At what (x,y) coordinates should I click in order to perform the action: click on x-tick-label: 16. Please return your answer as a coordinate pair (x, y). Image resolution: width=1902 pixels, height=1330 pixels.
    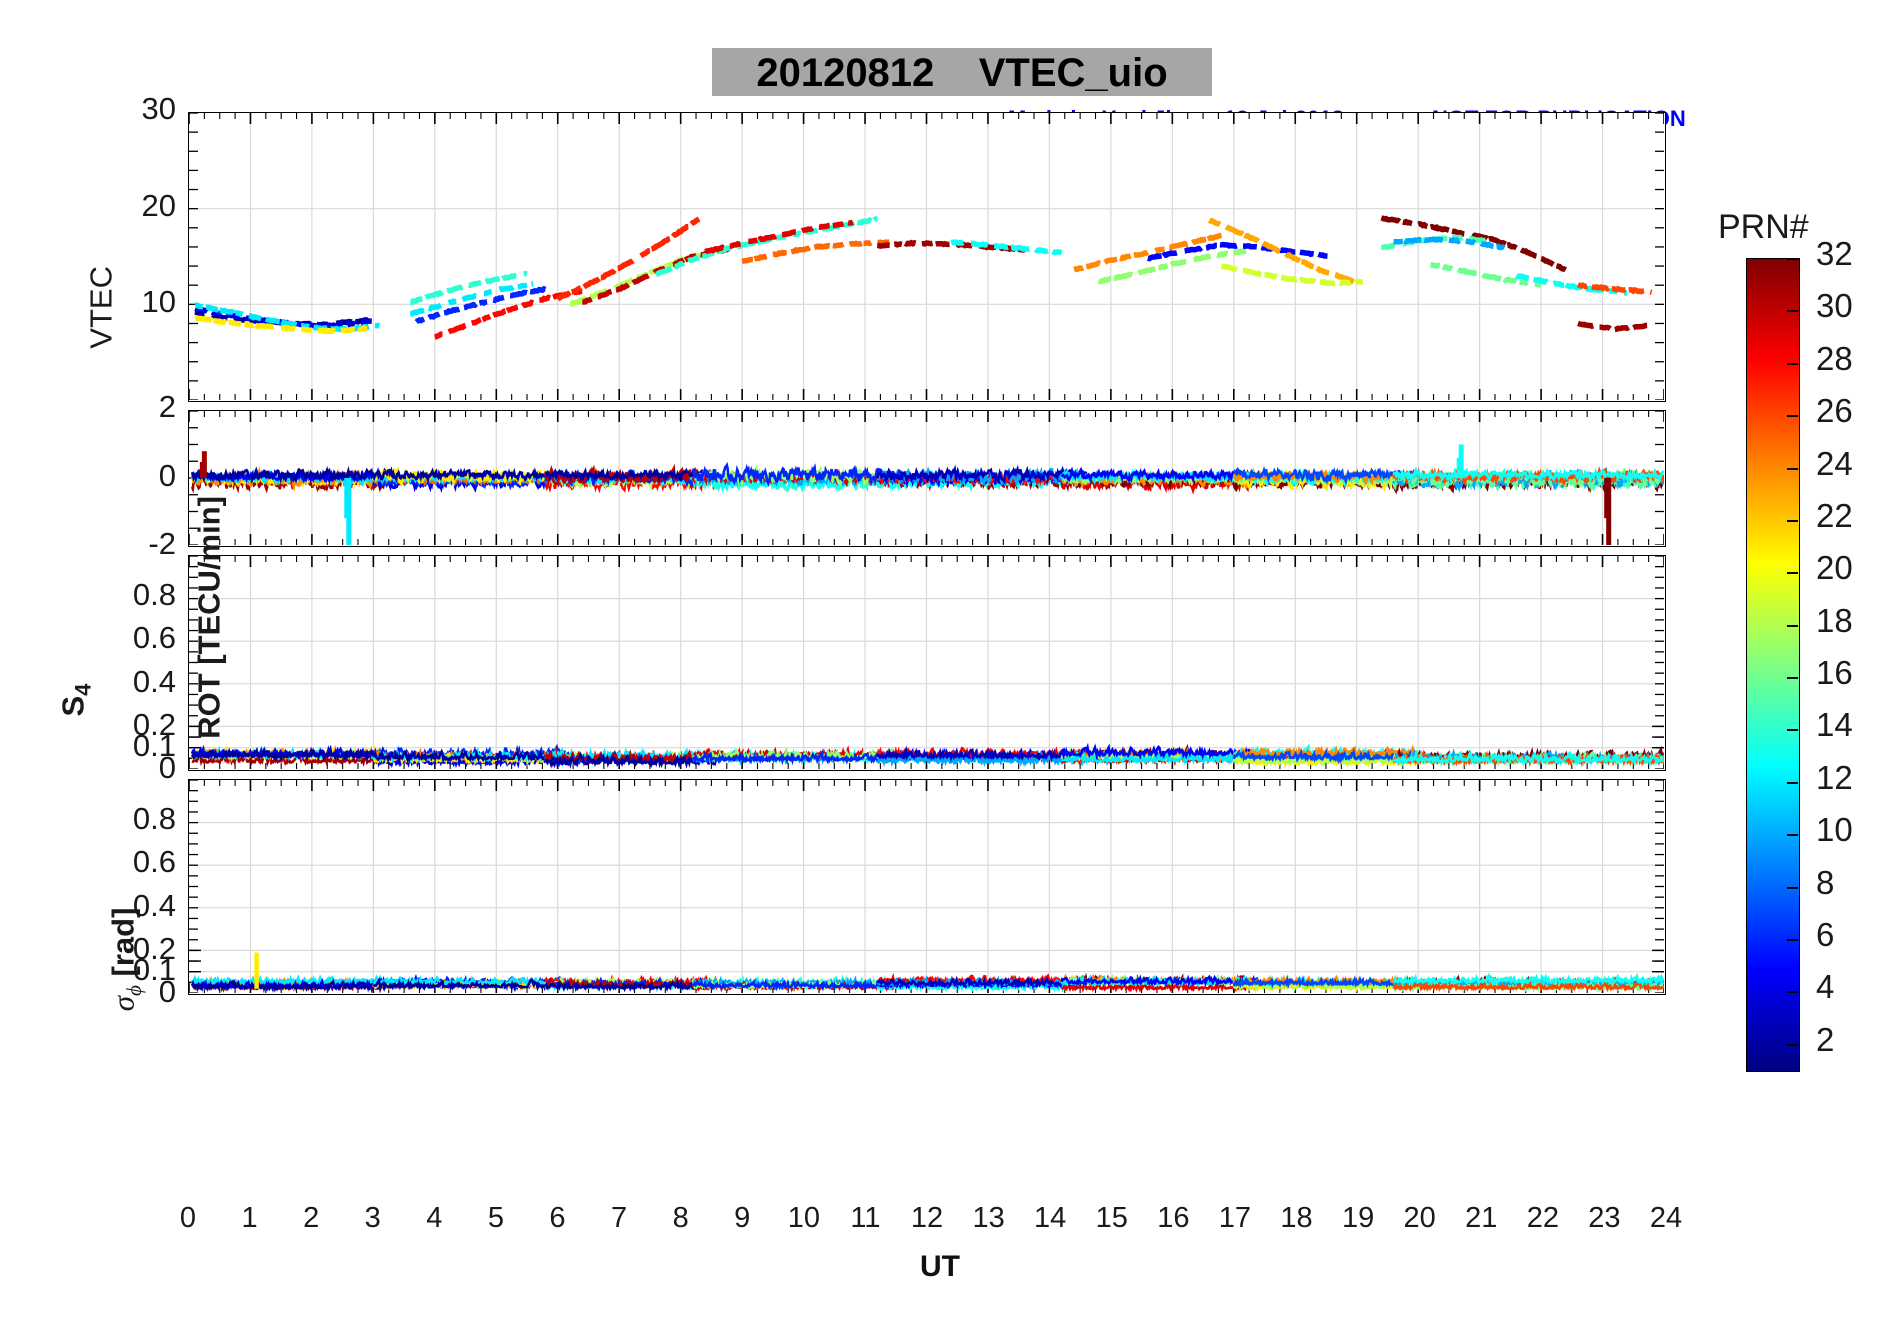
    Looking at the image, I should click on (1173, 1218).